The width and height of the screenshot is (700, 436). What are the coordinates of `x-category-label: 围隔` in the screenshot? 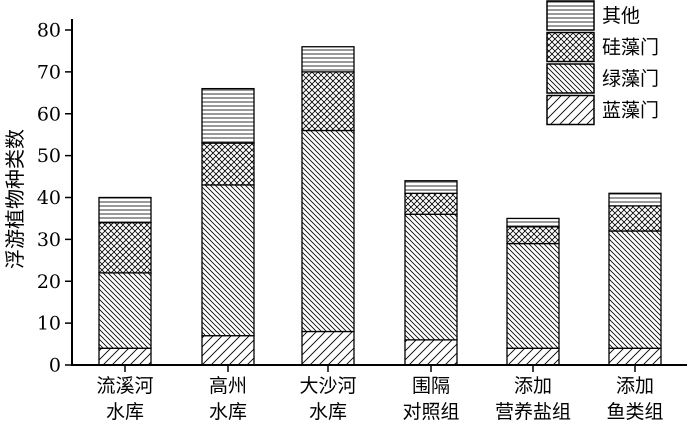 It's located at (431, 386).